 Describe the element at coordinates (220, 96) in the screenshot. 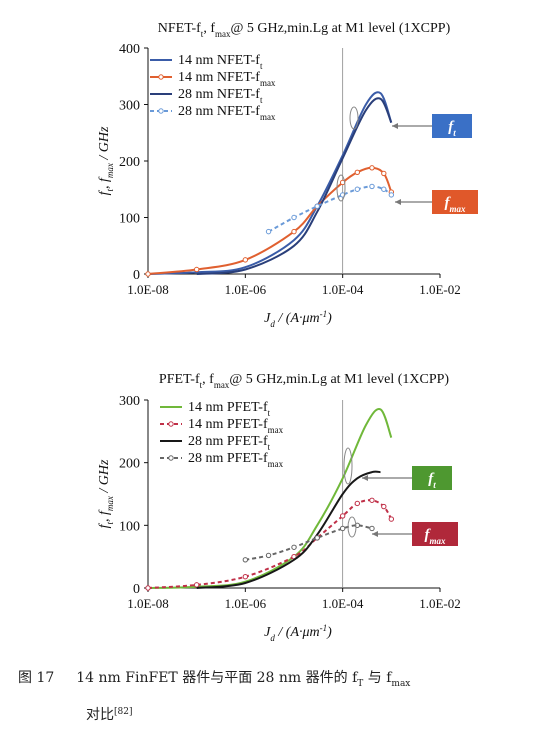

I see `legend-label: 28 nm NFET-ft` at that location.